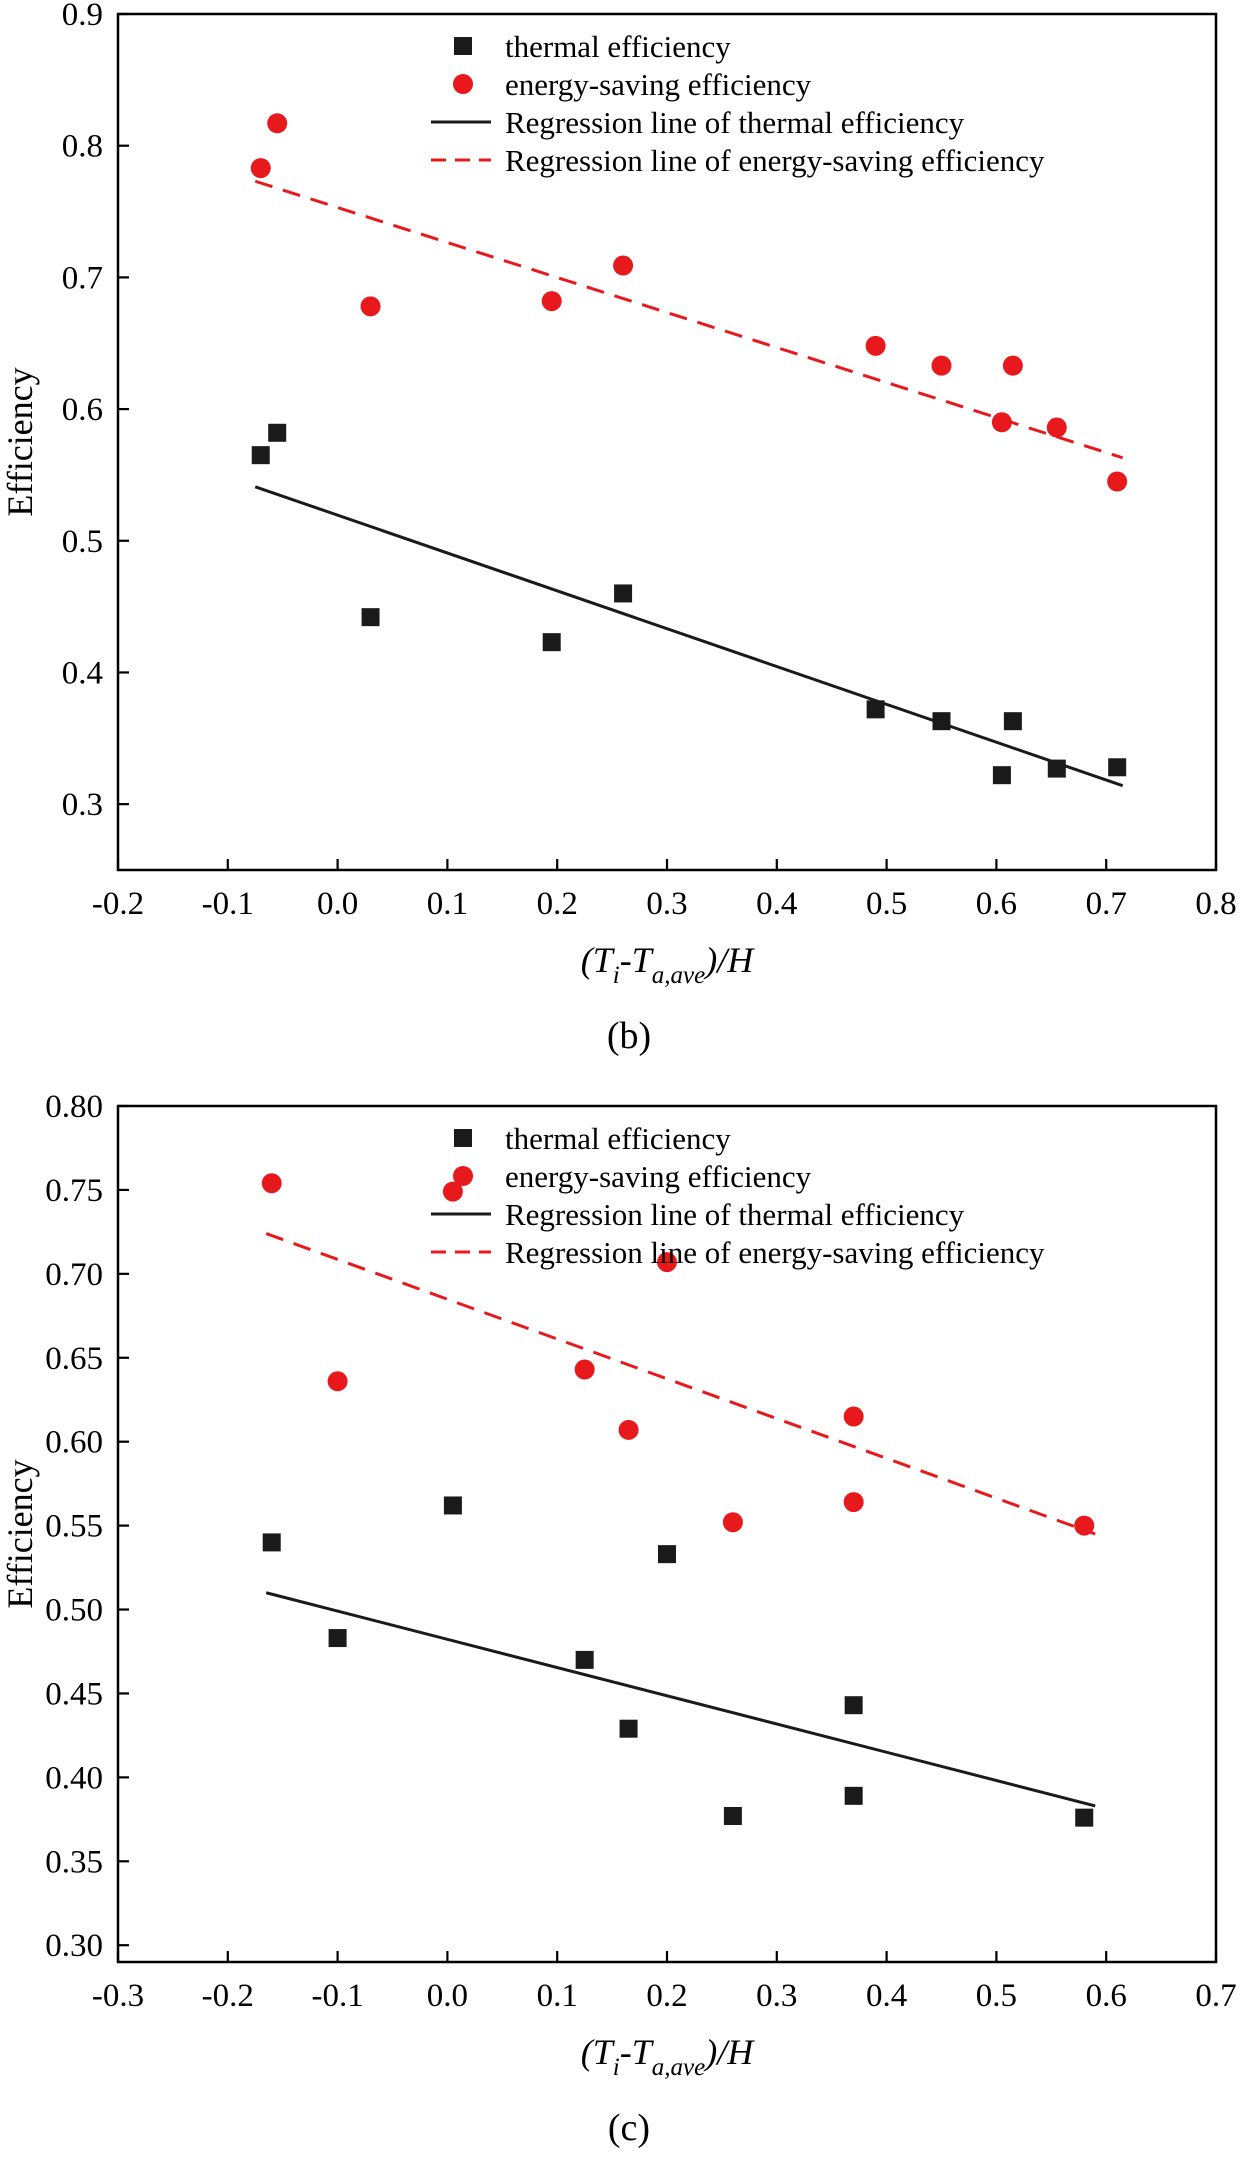 The height and width of the screenshot is (2184, 1258). Describe the element at coordinates (82, 542) in the screenshot. I see `y-tick-label: 0.5` at that location.